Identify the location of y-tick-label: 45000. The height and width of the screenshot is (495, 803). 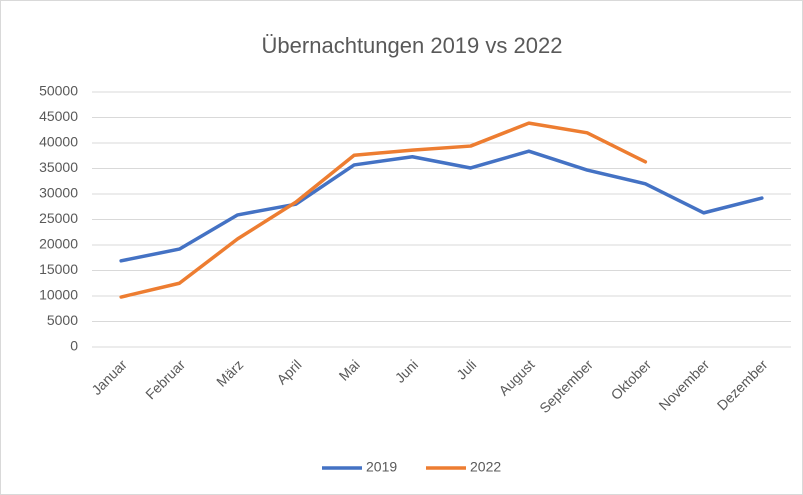
(58, 116).